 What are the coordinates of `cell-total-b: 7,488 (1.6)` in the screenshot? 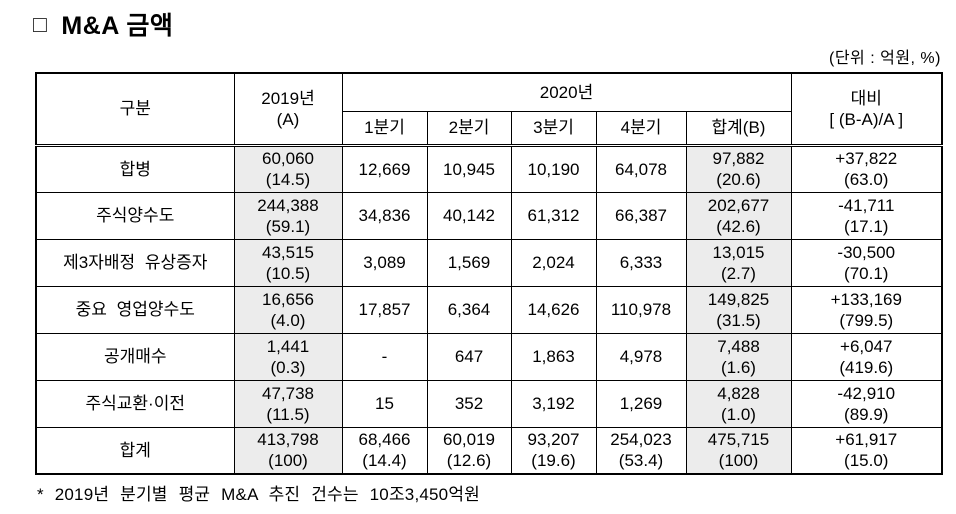 It's located at (738, 356).